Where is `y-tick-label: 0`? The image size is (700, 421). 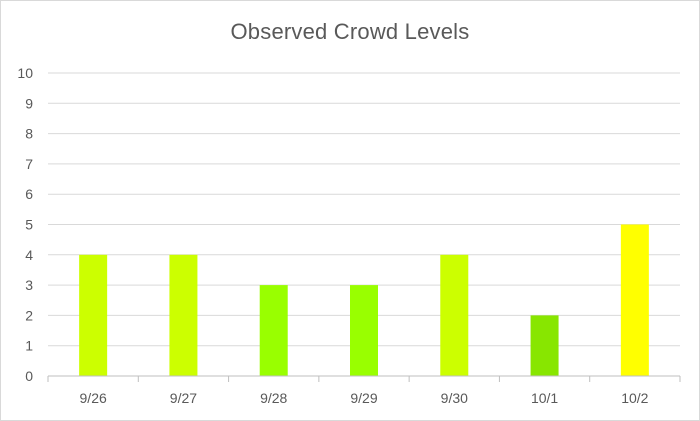 y-tick-label: 0 is located at coordinates (29, 376).